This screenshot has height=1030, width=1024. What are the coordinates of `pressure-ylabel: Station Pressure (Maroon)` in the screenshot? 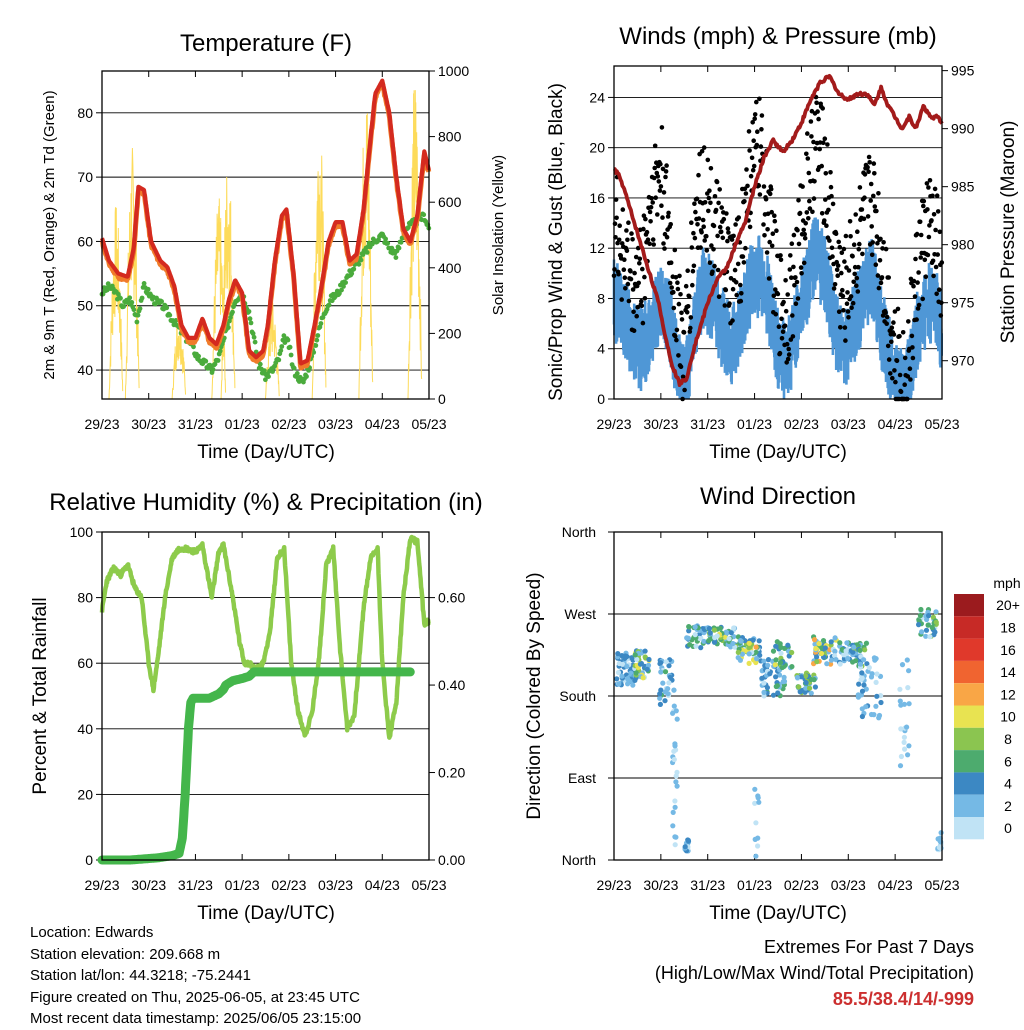 It's located at (1008, 232).